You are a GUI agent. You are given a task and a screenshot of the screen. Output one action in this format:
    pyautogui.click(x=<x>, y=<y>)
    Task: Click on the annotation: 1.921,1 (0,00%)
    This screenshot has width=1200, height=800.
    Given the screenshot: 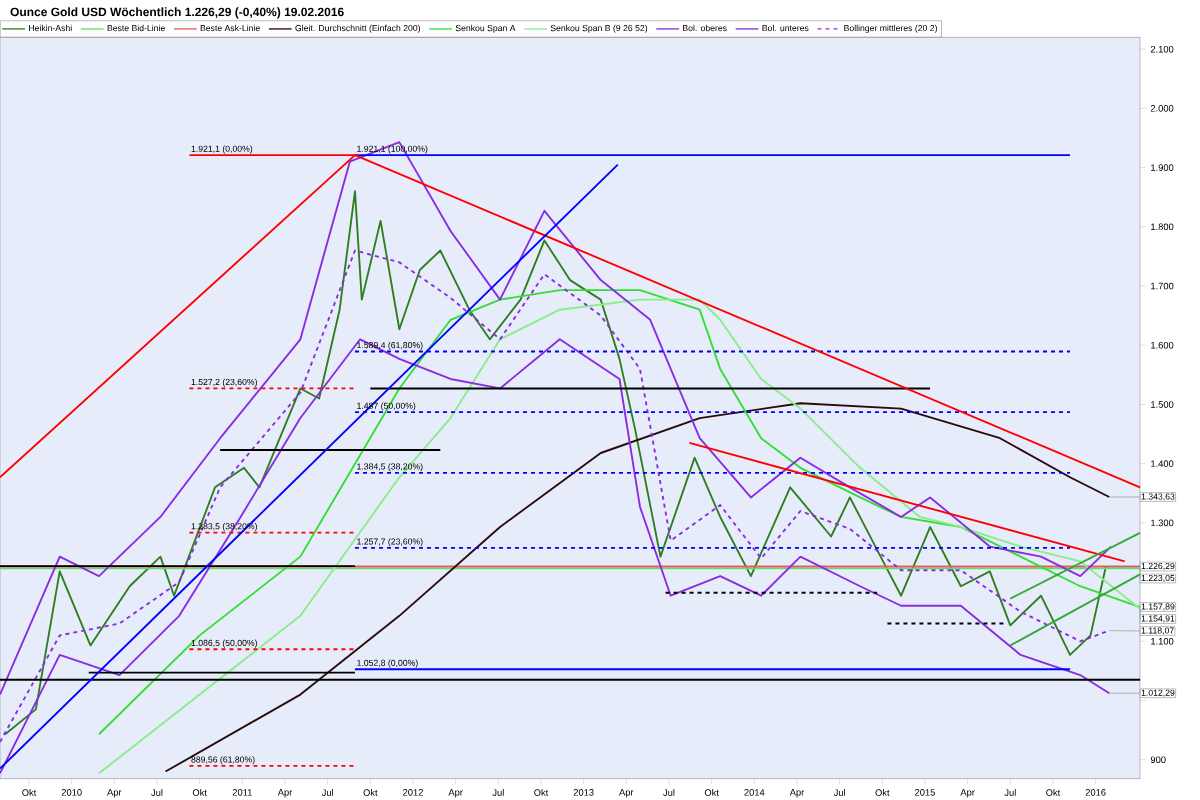 What is the action you would take?
    pyautogui.click(x=222, y=149)
    